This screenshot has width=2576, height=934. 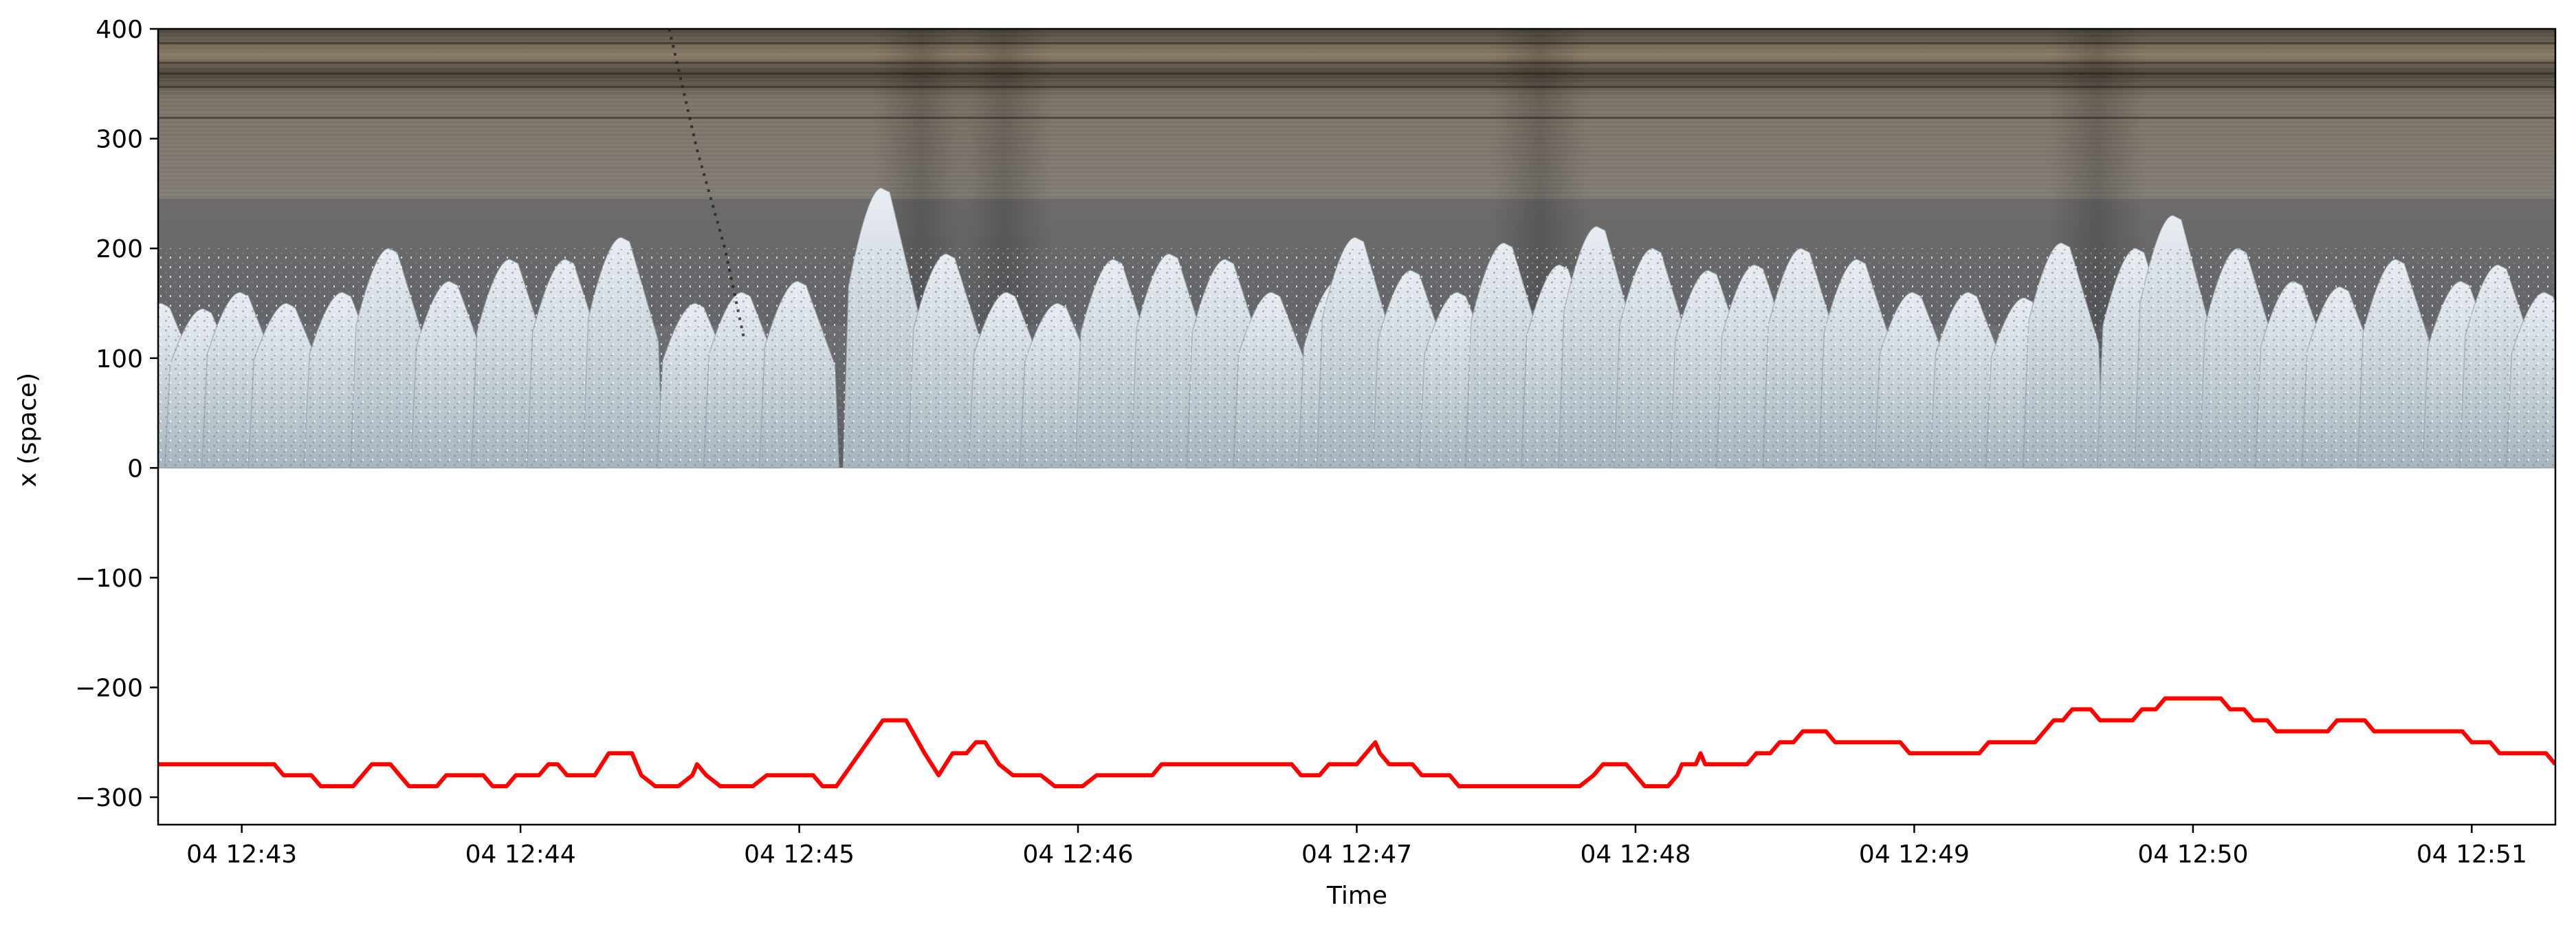 What do you see at coordinates (799, 854) in the screenshot?
I see `x-tick-label-2: 04 12:45` at bounding box center [799, 854].